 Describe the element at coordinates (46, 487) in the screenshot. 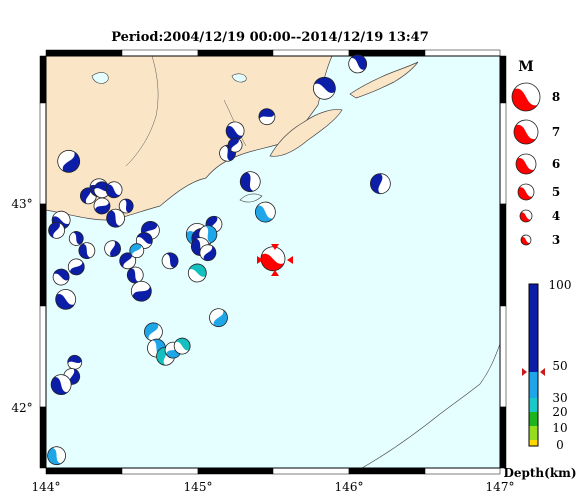

I see `lon-tick-144: 144°` at that location.